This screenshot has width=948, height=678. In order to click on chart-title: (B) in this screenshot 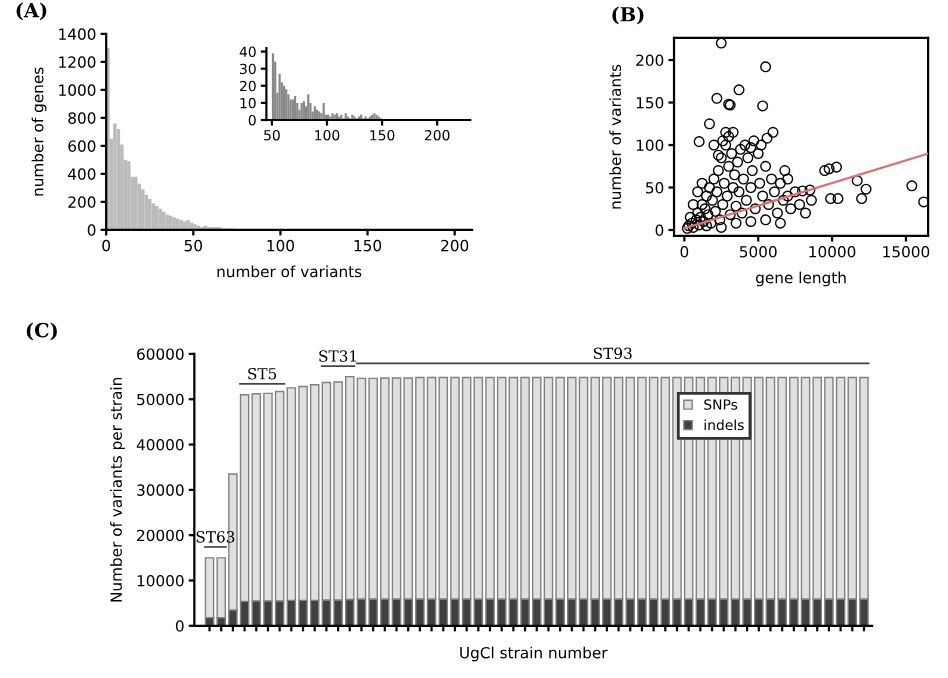, I will do `click(628, 15)`.